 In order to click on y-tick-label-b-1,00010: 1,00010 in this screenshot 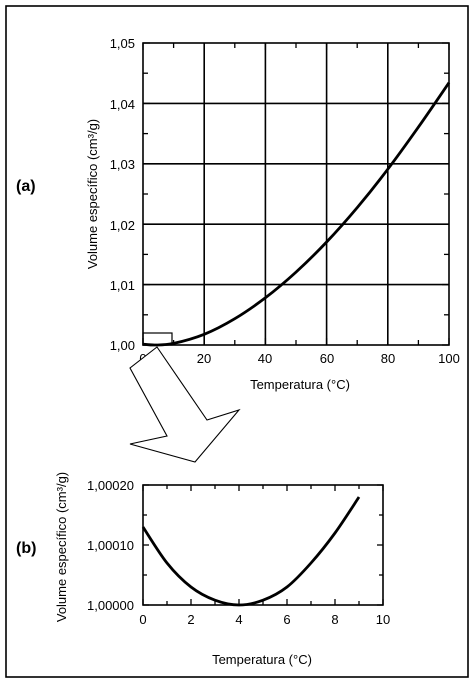, I will do `click(110, 545)`.